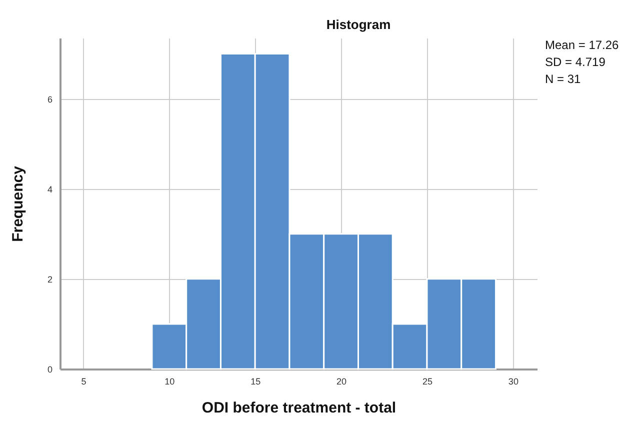 This screenshot has height=421, width=632. Describe the element at coordinates (49, 369) in the screenshot. I see `y-tick-label: 0` at that location.